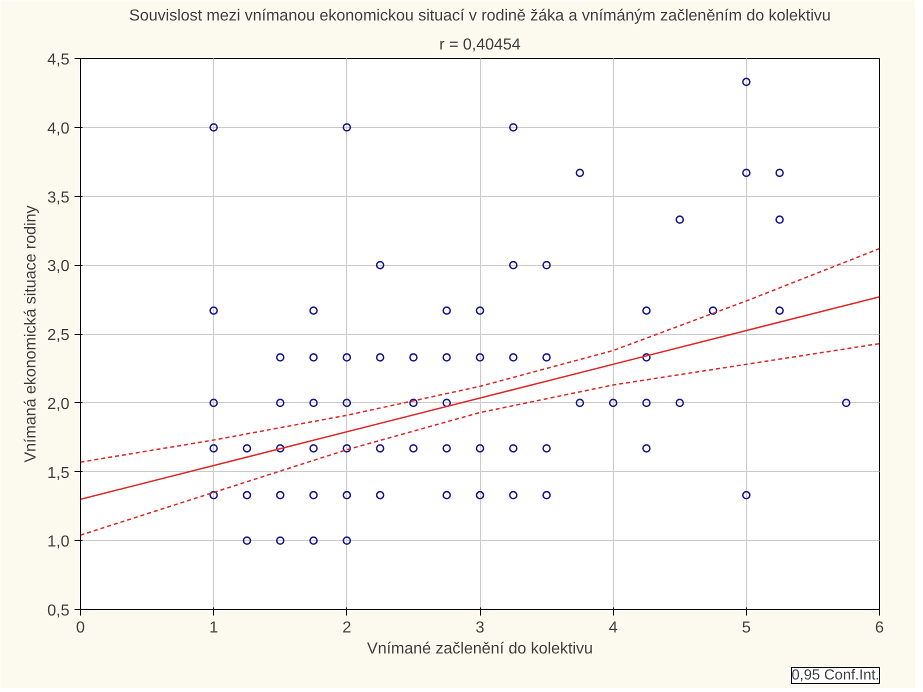 The image size is (923, 692). Describe the element at coordinates (58, 335) in the screenshot. I see `y-tick-label: 2,5` at that location.